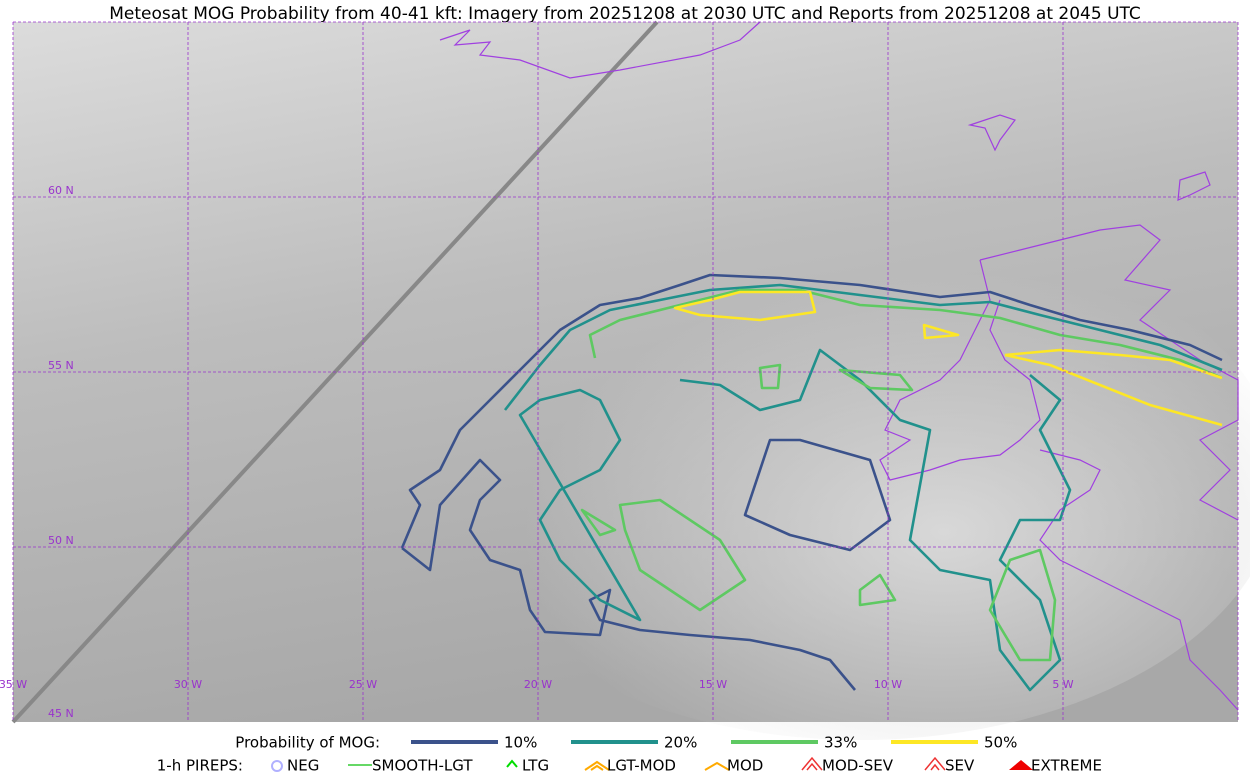  I want to click on legend-entry: SMOOTH-LGT, so click(422, 766).